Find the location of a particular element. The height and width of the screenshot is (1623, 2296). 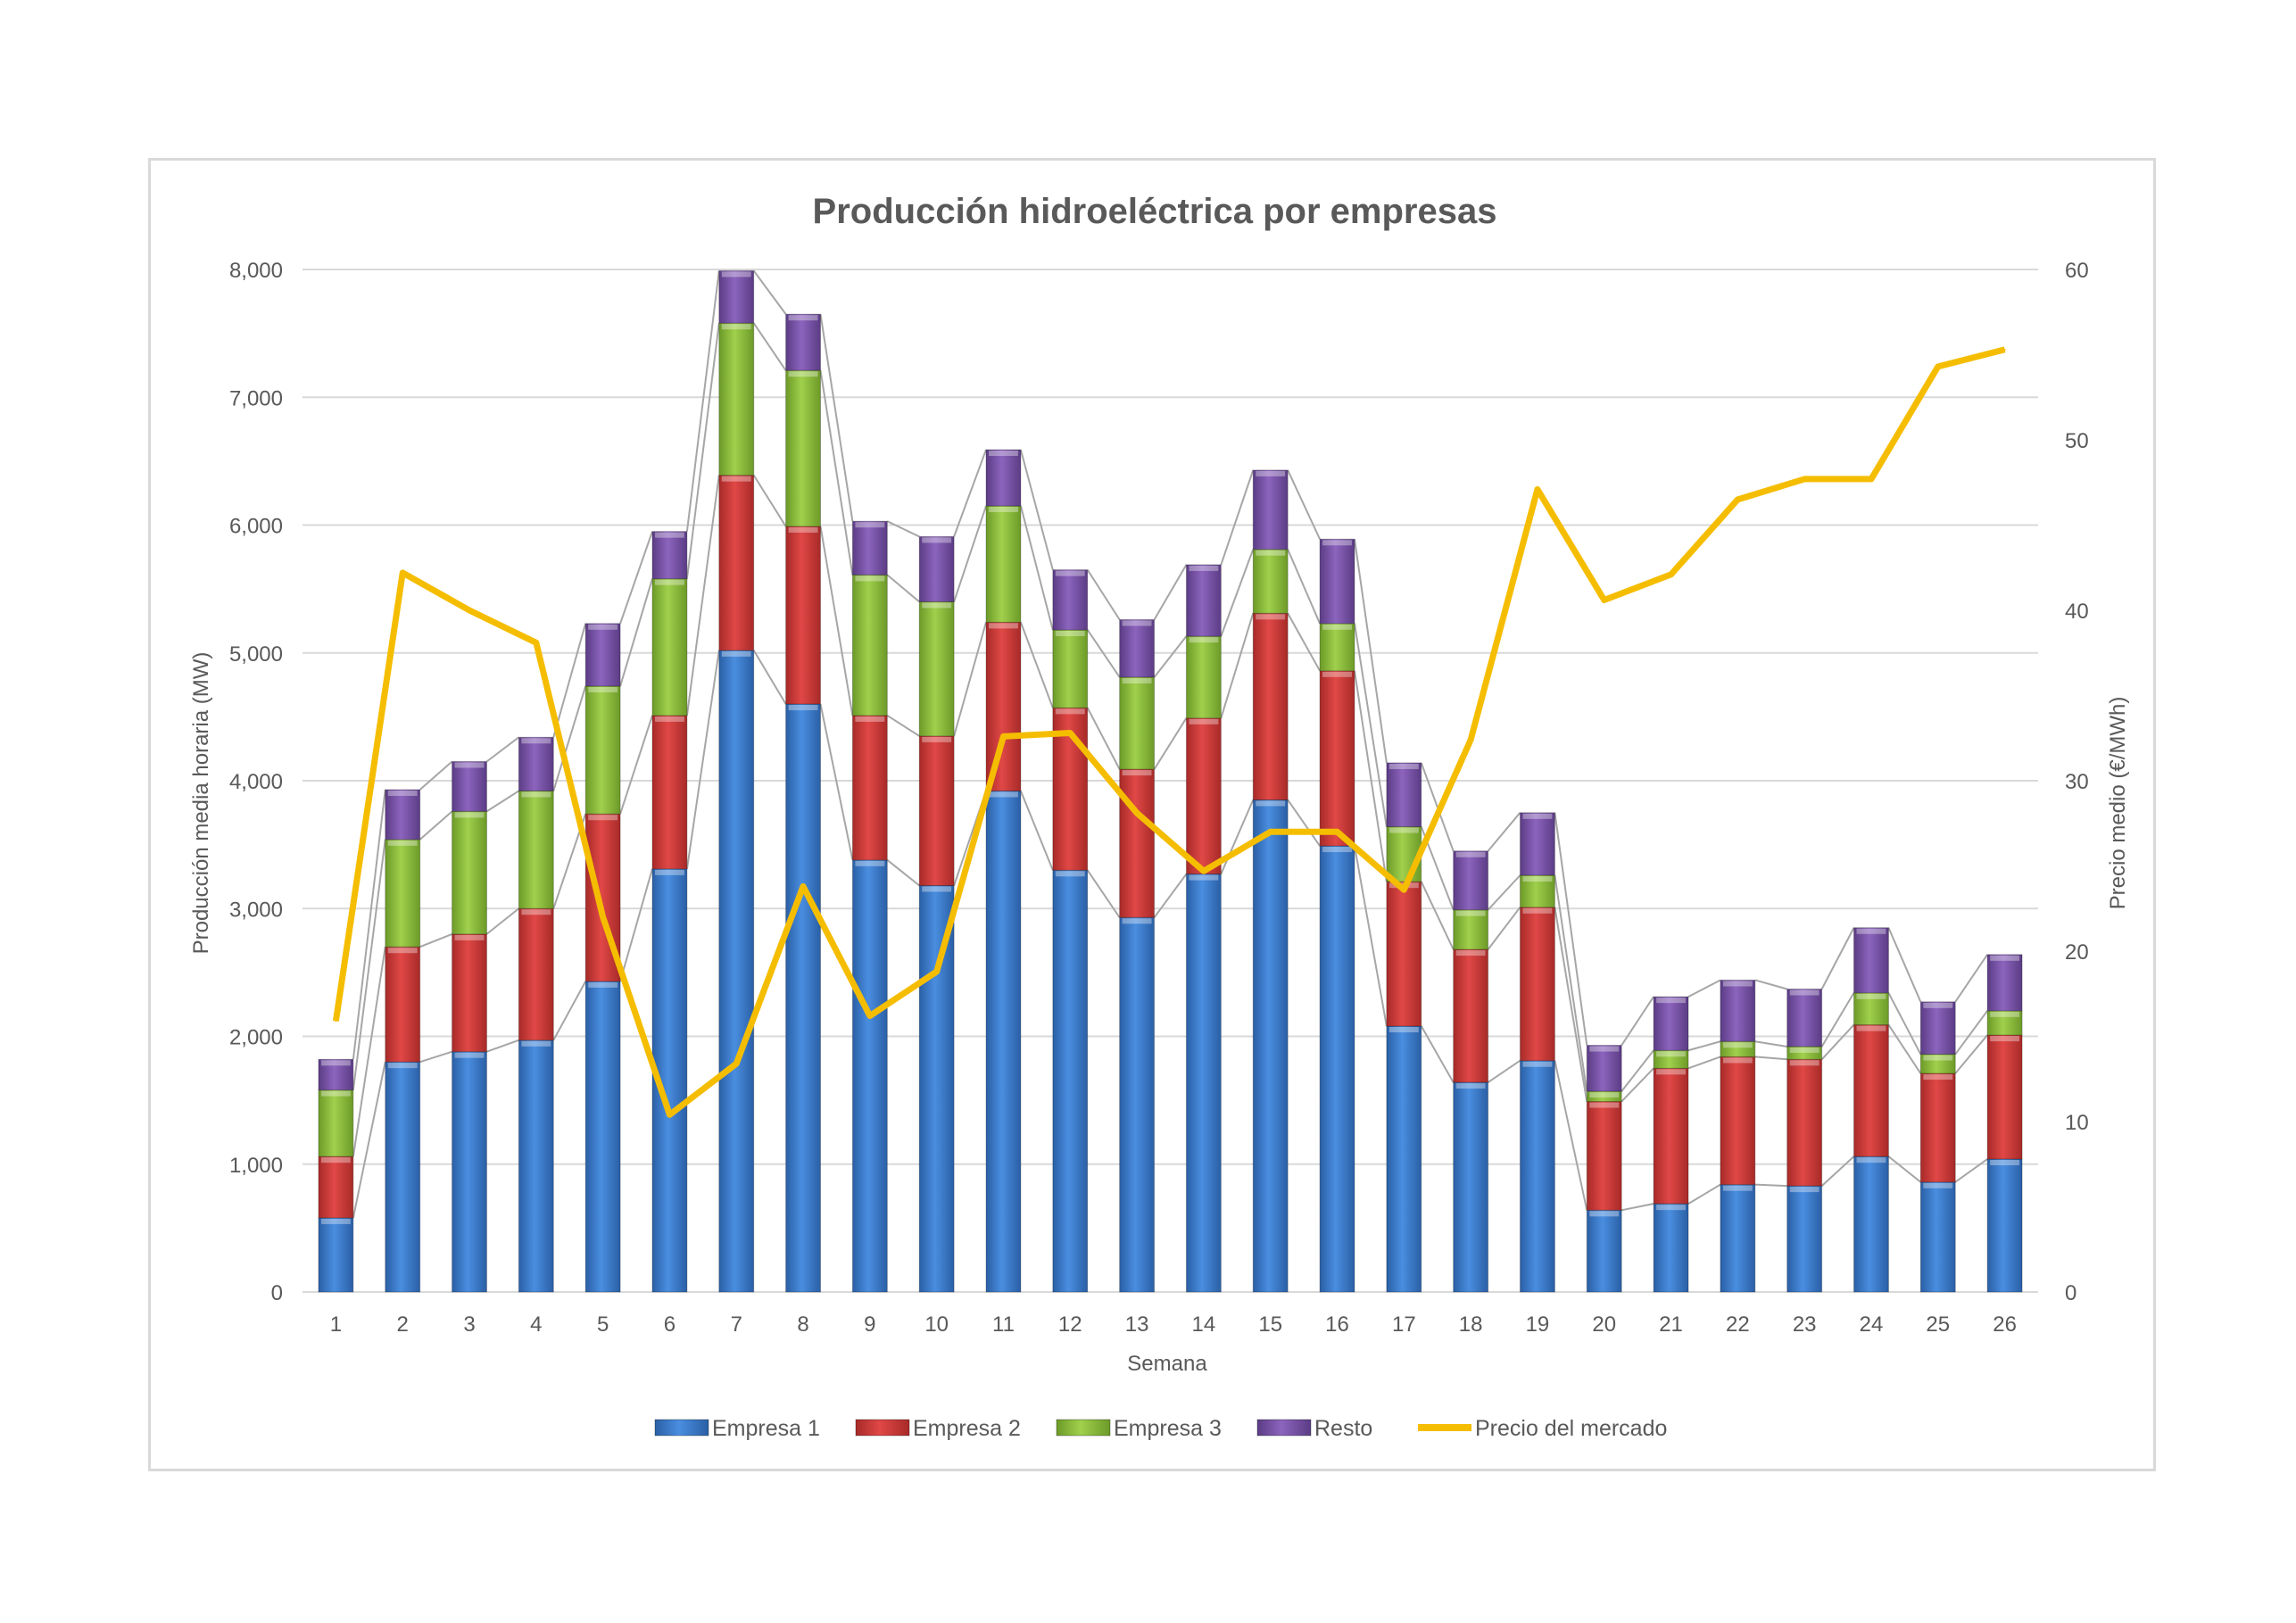

y2-tick-label: 30 is located at coordinates (2077, 782).